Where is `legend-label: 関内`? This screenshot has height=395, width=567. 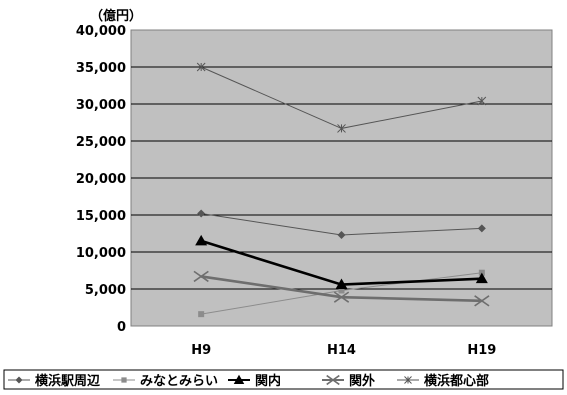
legend-label: 関内 is located at coordinates (268, 381).